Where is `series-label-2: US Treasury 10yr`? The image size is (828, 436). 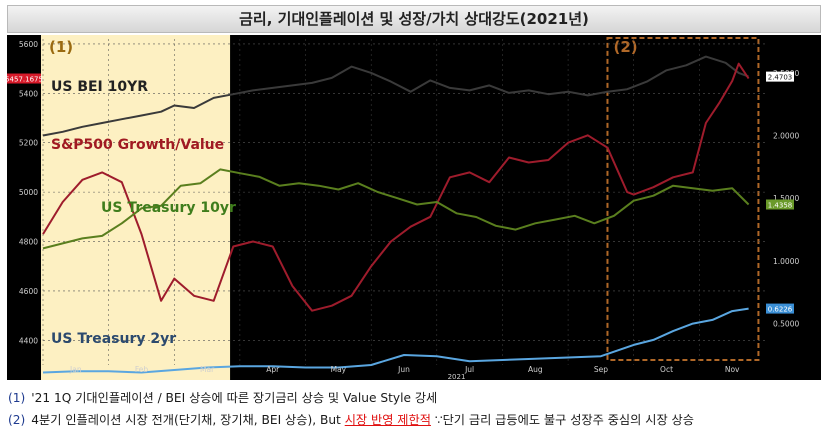
series-label-2: US Treasury 10yr is located at coordinates (168, 208).